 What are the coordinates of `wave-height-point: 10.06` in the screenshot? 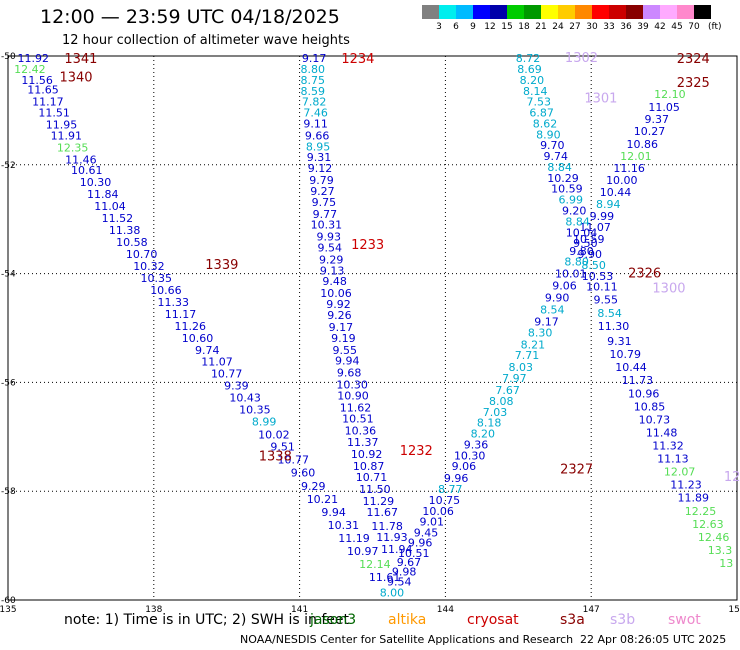 It's located at (336, 293).